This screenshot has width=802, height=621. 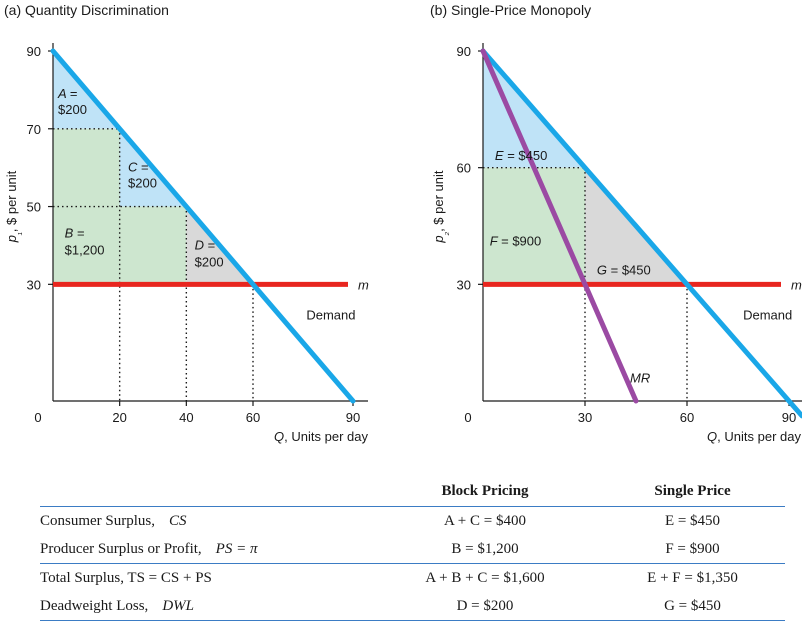 I want to click on region-g-label: G = $450, so click(x=624, y=270).